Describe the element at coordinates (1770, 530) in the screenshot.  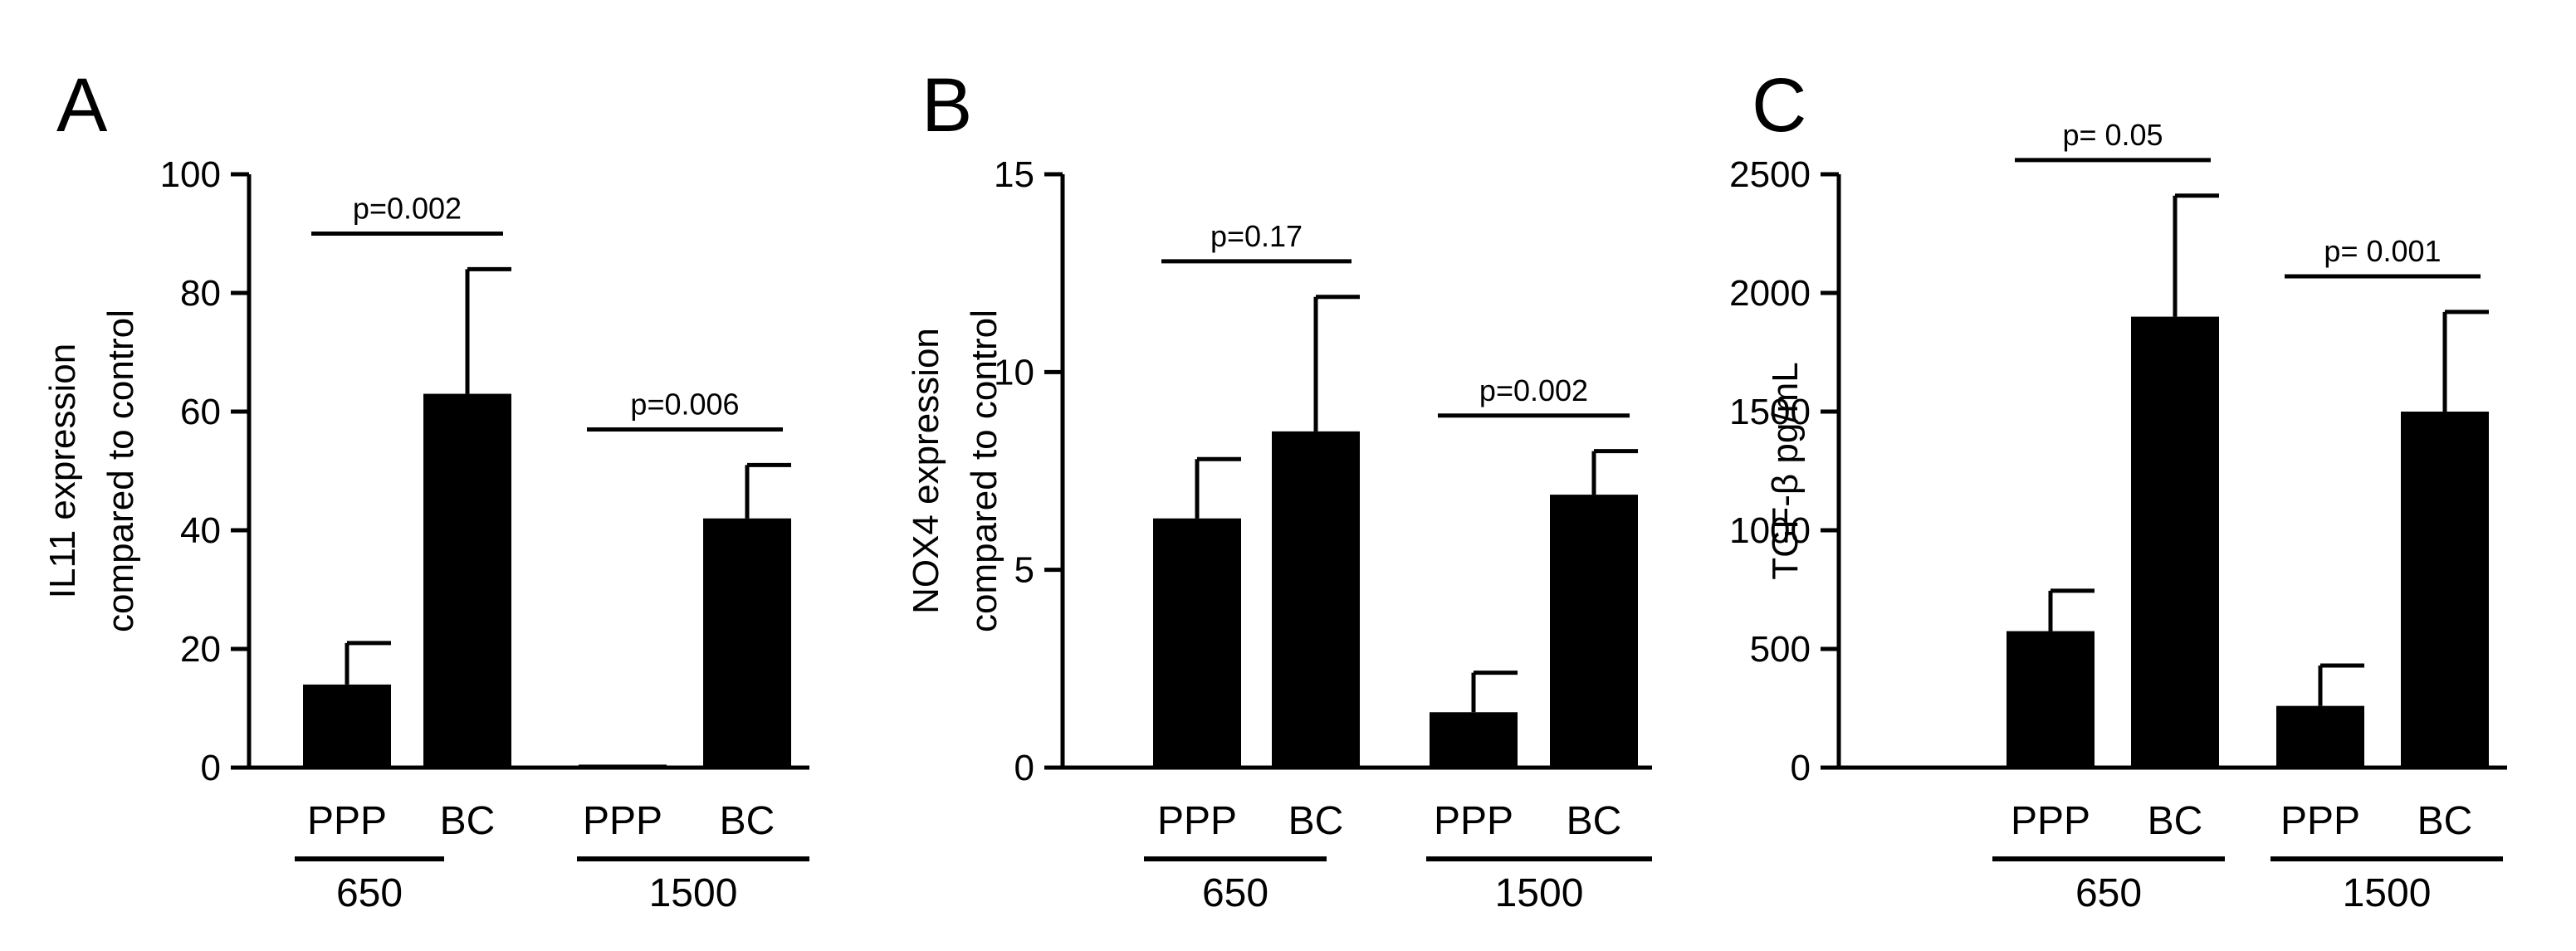
I see `y-tick-label: 1000` at that location.